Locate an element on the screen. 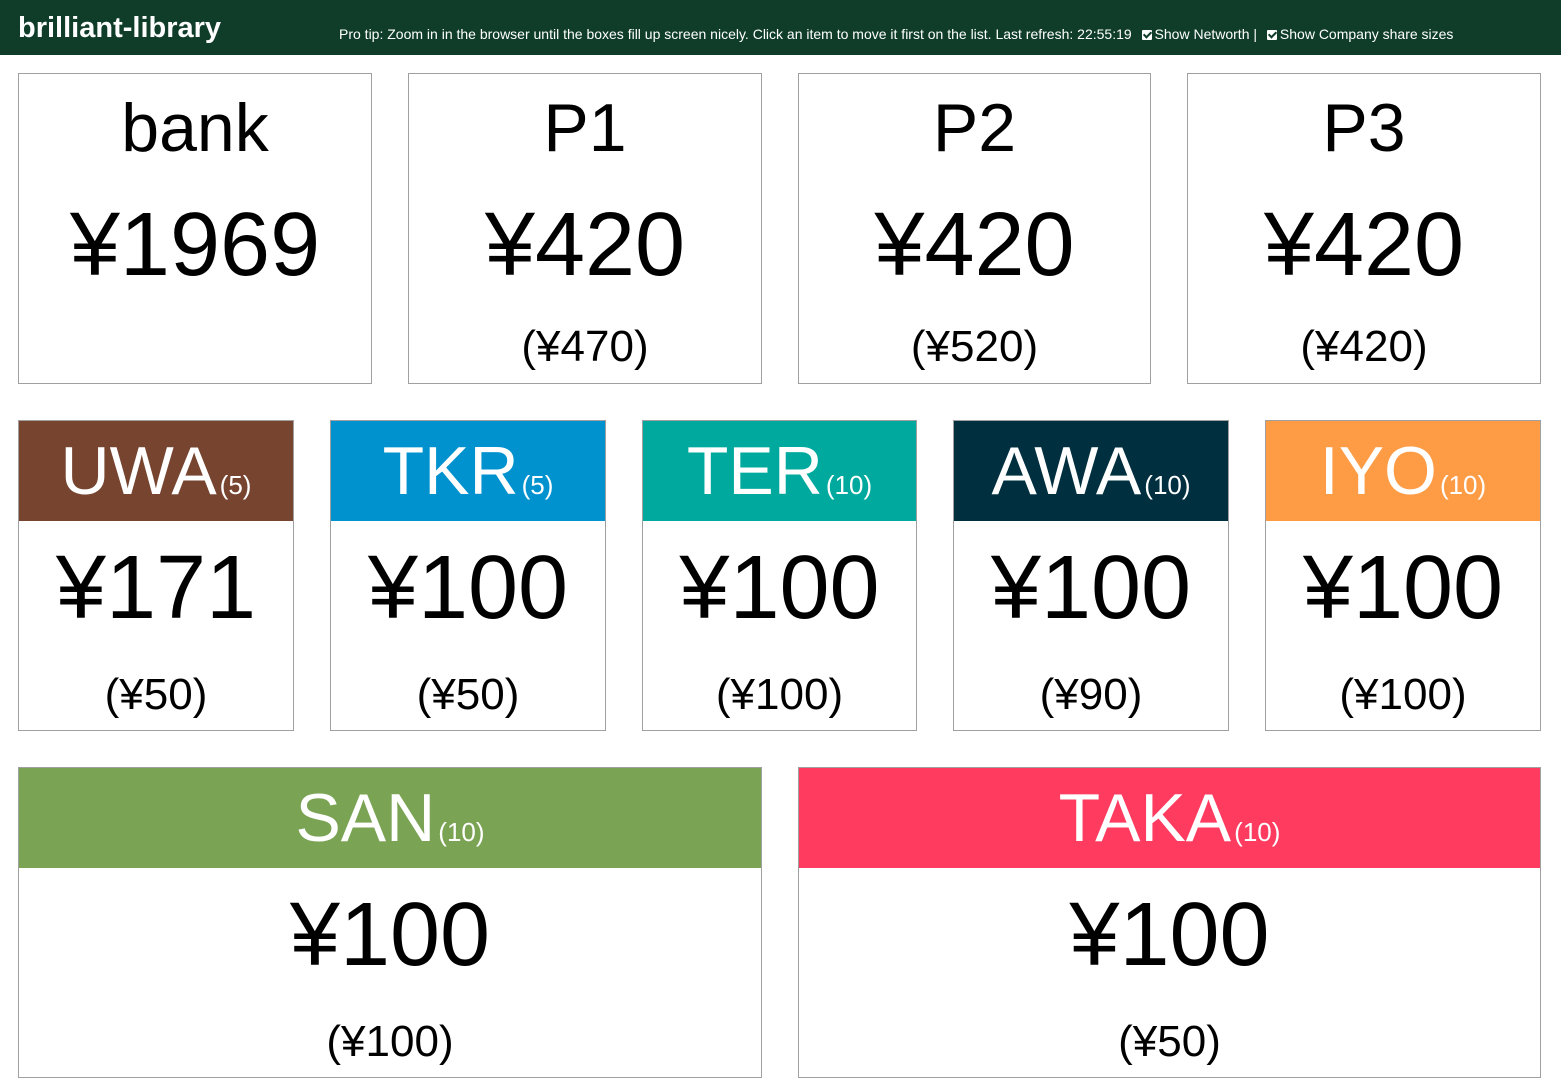 The height and width of the screenshot is (1087, 1561). player-name: P3 is located at coordinates (1364, 128).